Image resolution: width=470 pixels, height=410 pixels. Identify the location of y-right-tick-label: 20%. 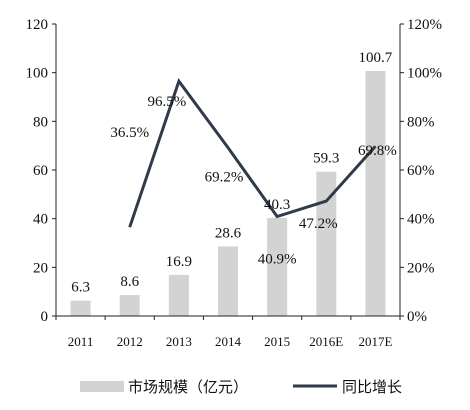
(421, 268).